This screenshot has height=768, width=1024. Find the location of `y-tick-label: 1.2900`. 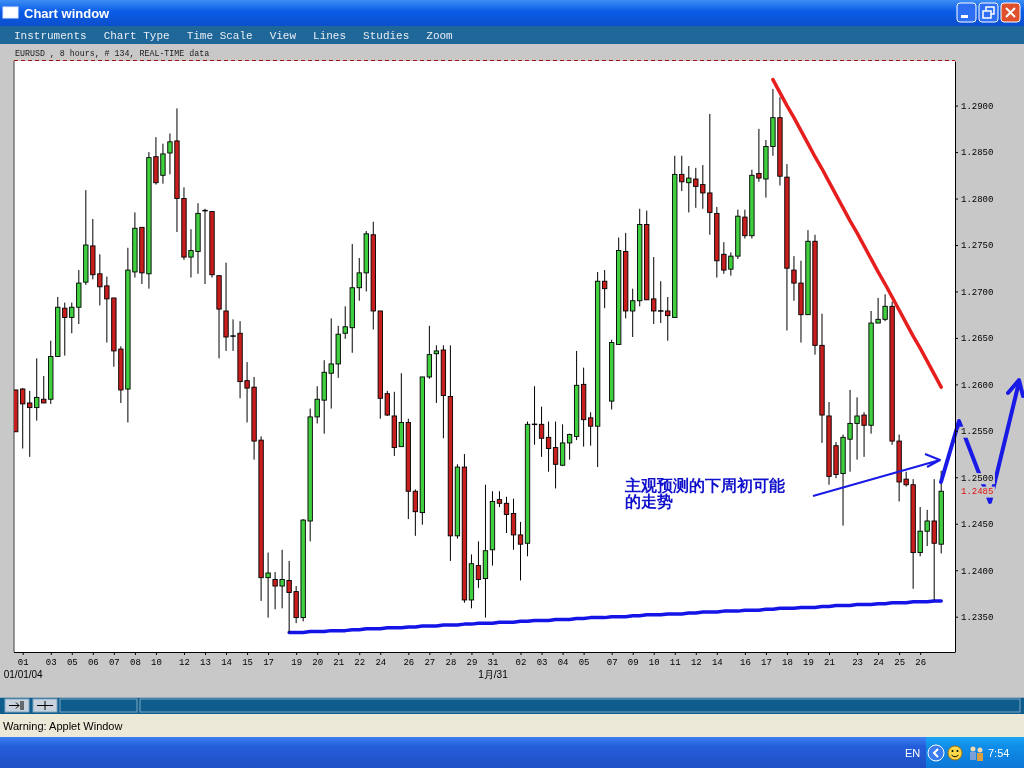

y-tick-label: 1.2900 is located at coordinates (977, 106).